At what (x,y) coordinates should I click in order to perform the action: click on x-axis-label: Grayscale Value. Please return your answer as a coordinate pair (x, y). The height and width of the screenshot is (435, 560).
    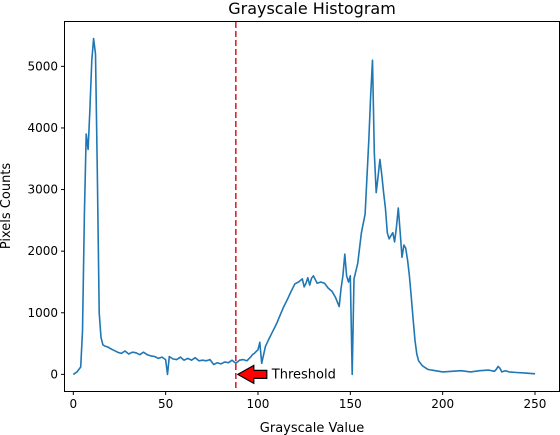
    Looking at the image, I should click on (312, 428).